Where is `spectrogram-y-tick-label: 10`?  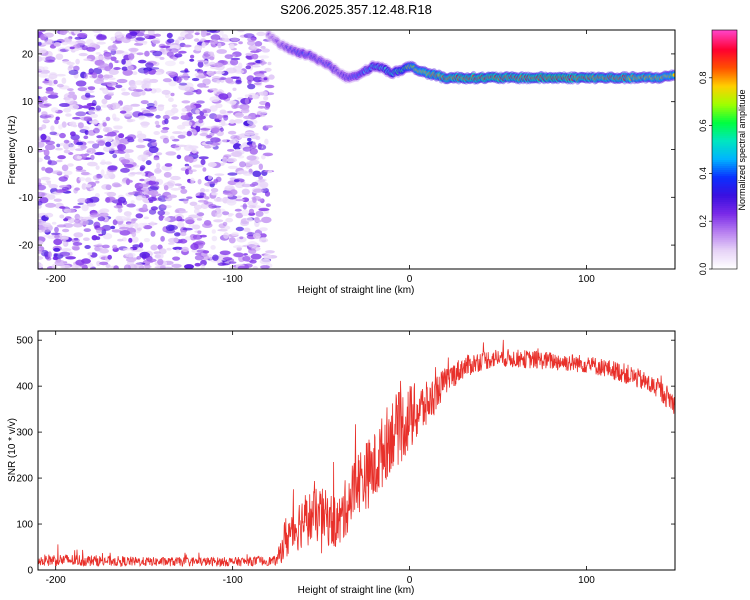
spectrogram-y-tick-label: 10 is located at coordinates (28, 102).